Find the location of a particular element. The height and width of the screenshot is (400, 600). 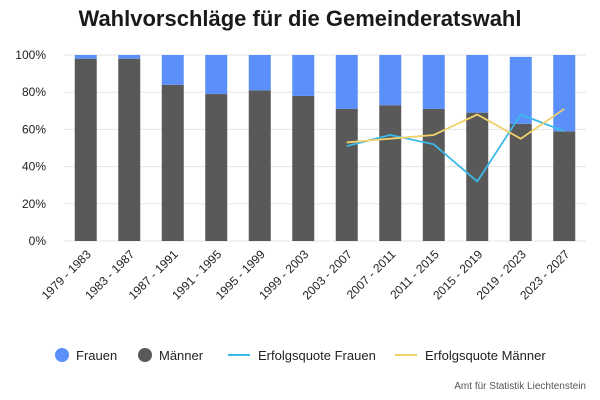

legend-item-erfolgsquote-maenner: Erfolgsquote Männer is located at coordinates (470, 355).